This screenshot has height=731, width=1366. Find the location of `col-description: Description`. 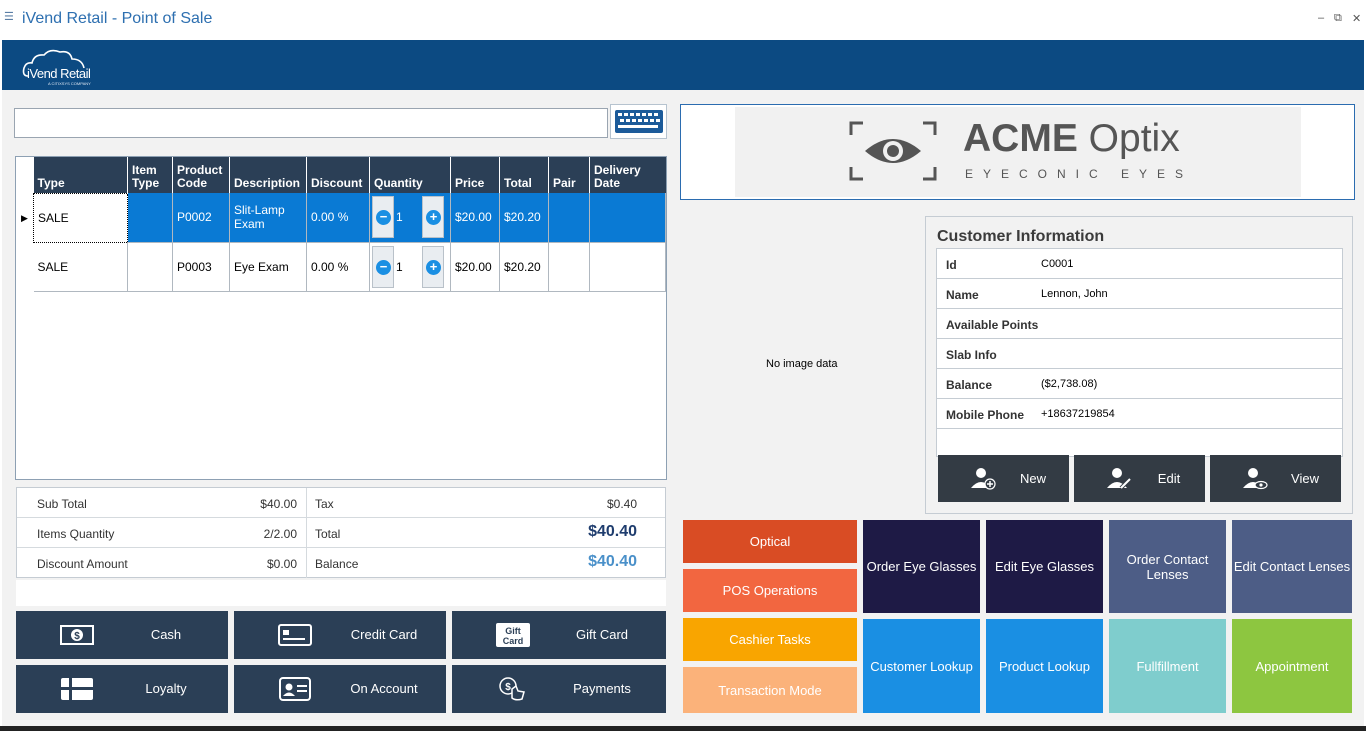

col-description: Description is located at coordinates (268, 175).